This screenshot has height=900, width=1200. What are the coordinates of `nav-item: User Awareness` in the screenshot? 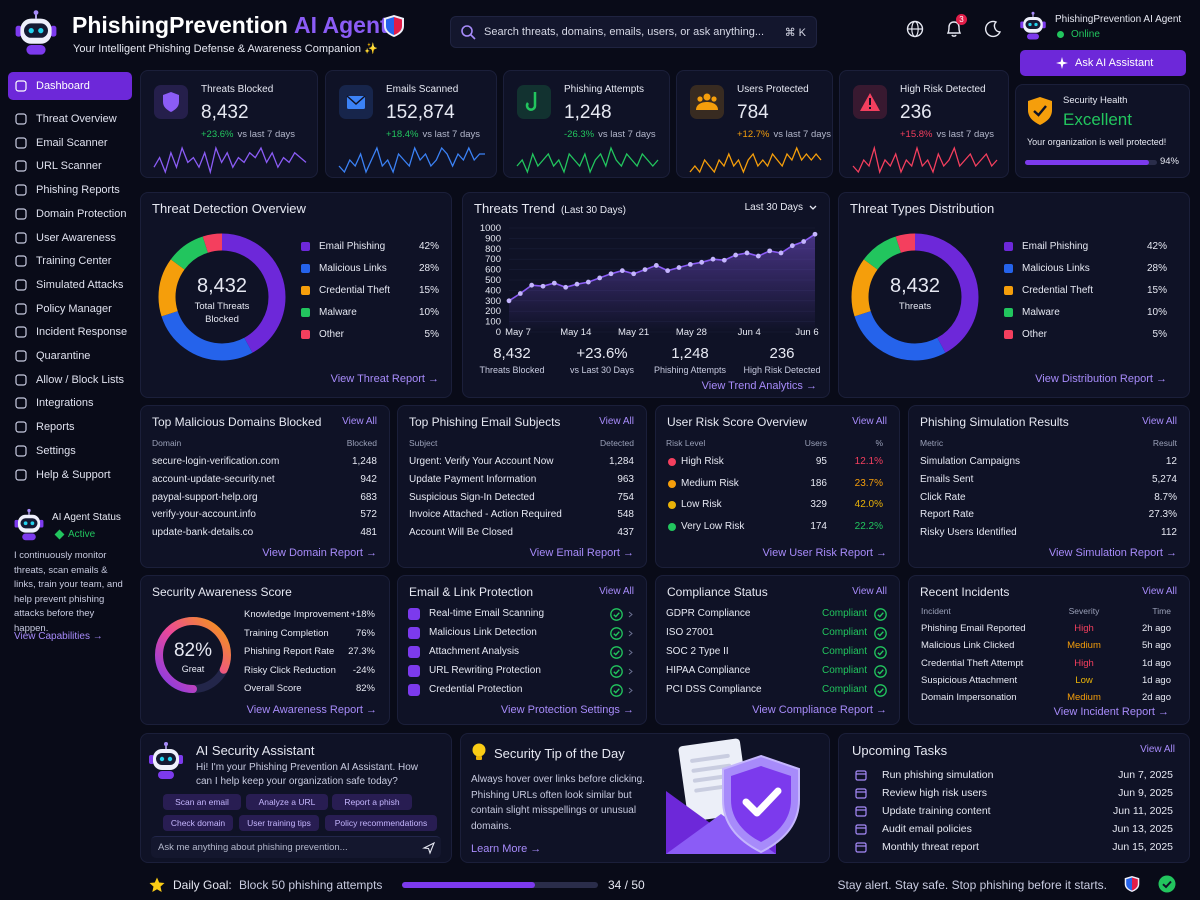 It's located at (70, 238).